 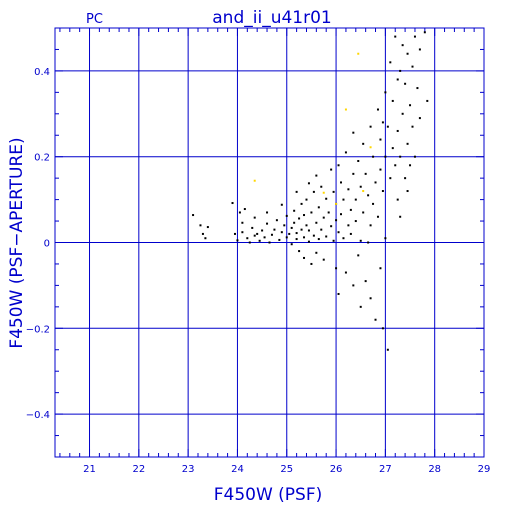 I want to click on x-tick-label: 27, so click(x=385, y=469).